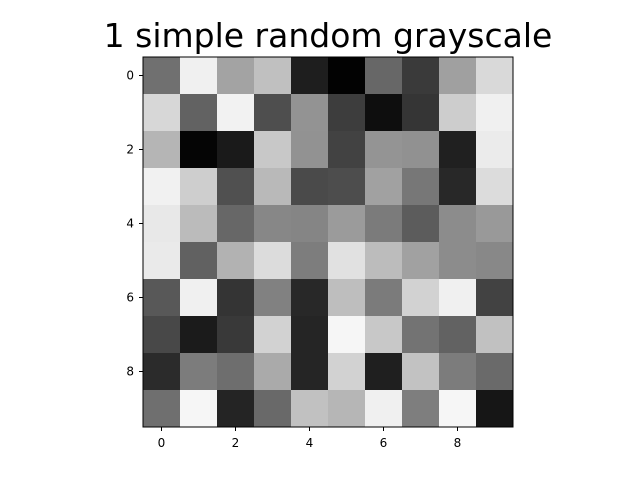  Describe the element at coordinates (162, 443) in the screenshot. I see `x-tick-label: 0` at that location.